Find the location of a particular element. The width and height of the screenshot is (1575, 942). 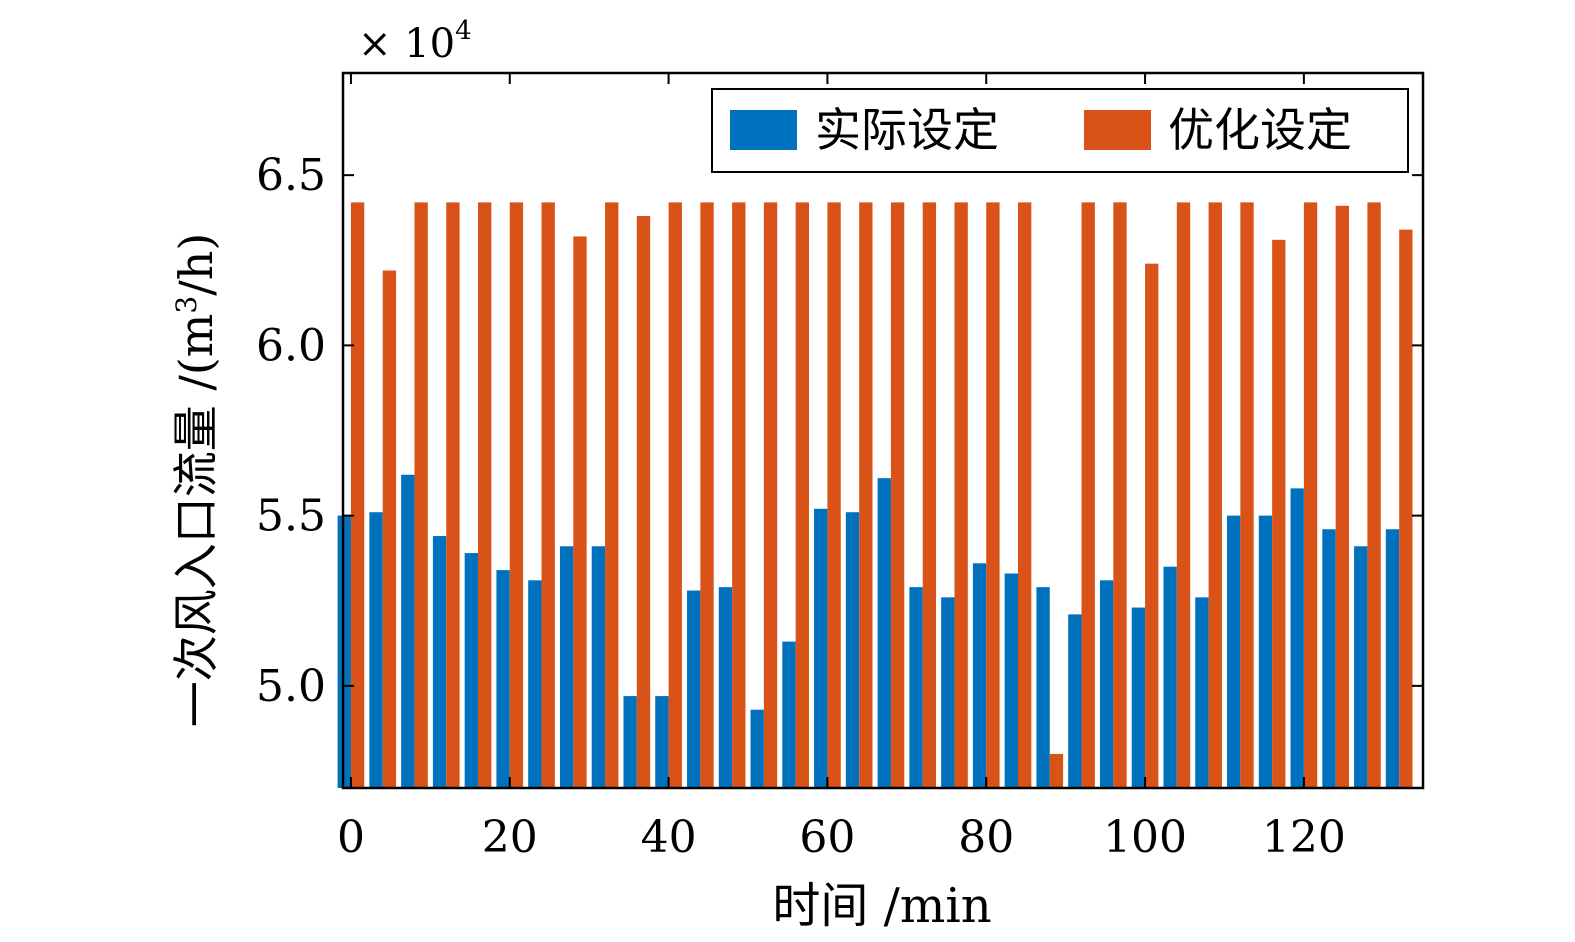

scale-note: × 10⁴ is located at coordinates (415, 41).